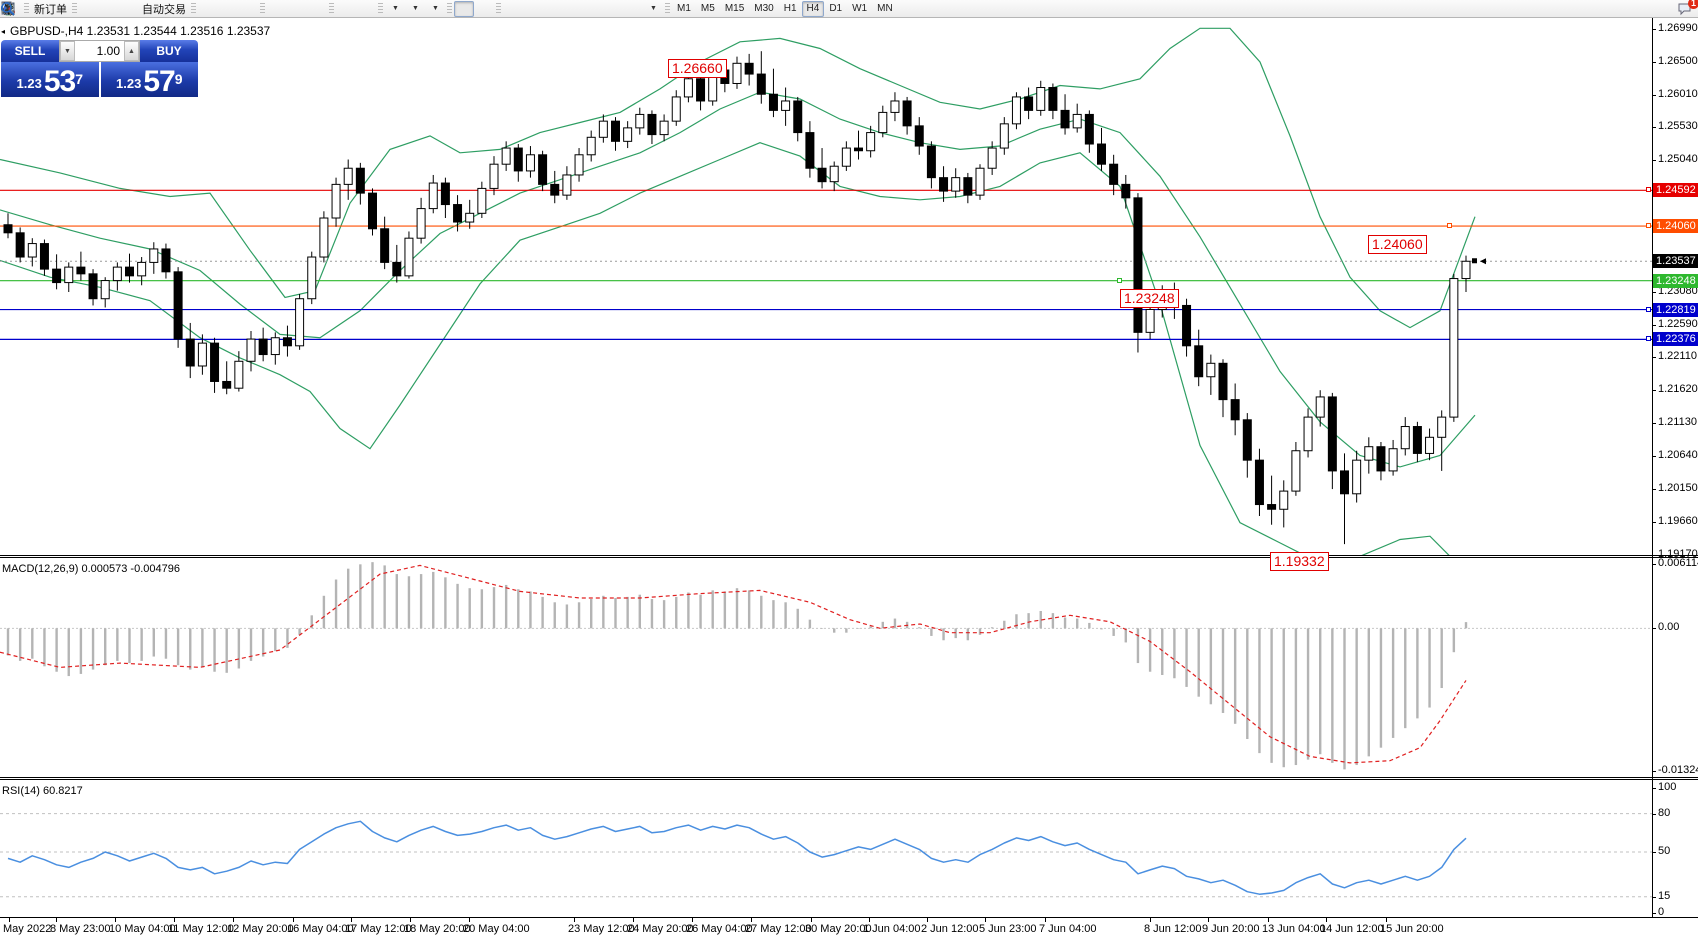 Image resolution: width=1698 pixels, height=940 pixels. I want to click on axis-tick-label: 1.19660, so click(1678, 521).